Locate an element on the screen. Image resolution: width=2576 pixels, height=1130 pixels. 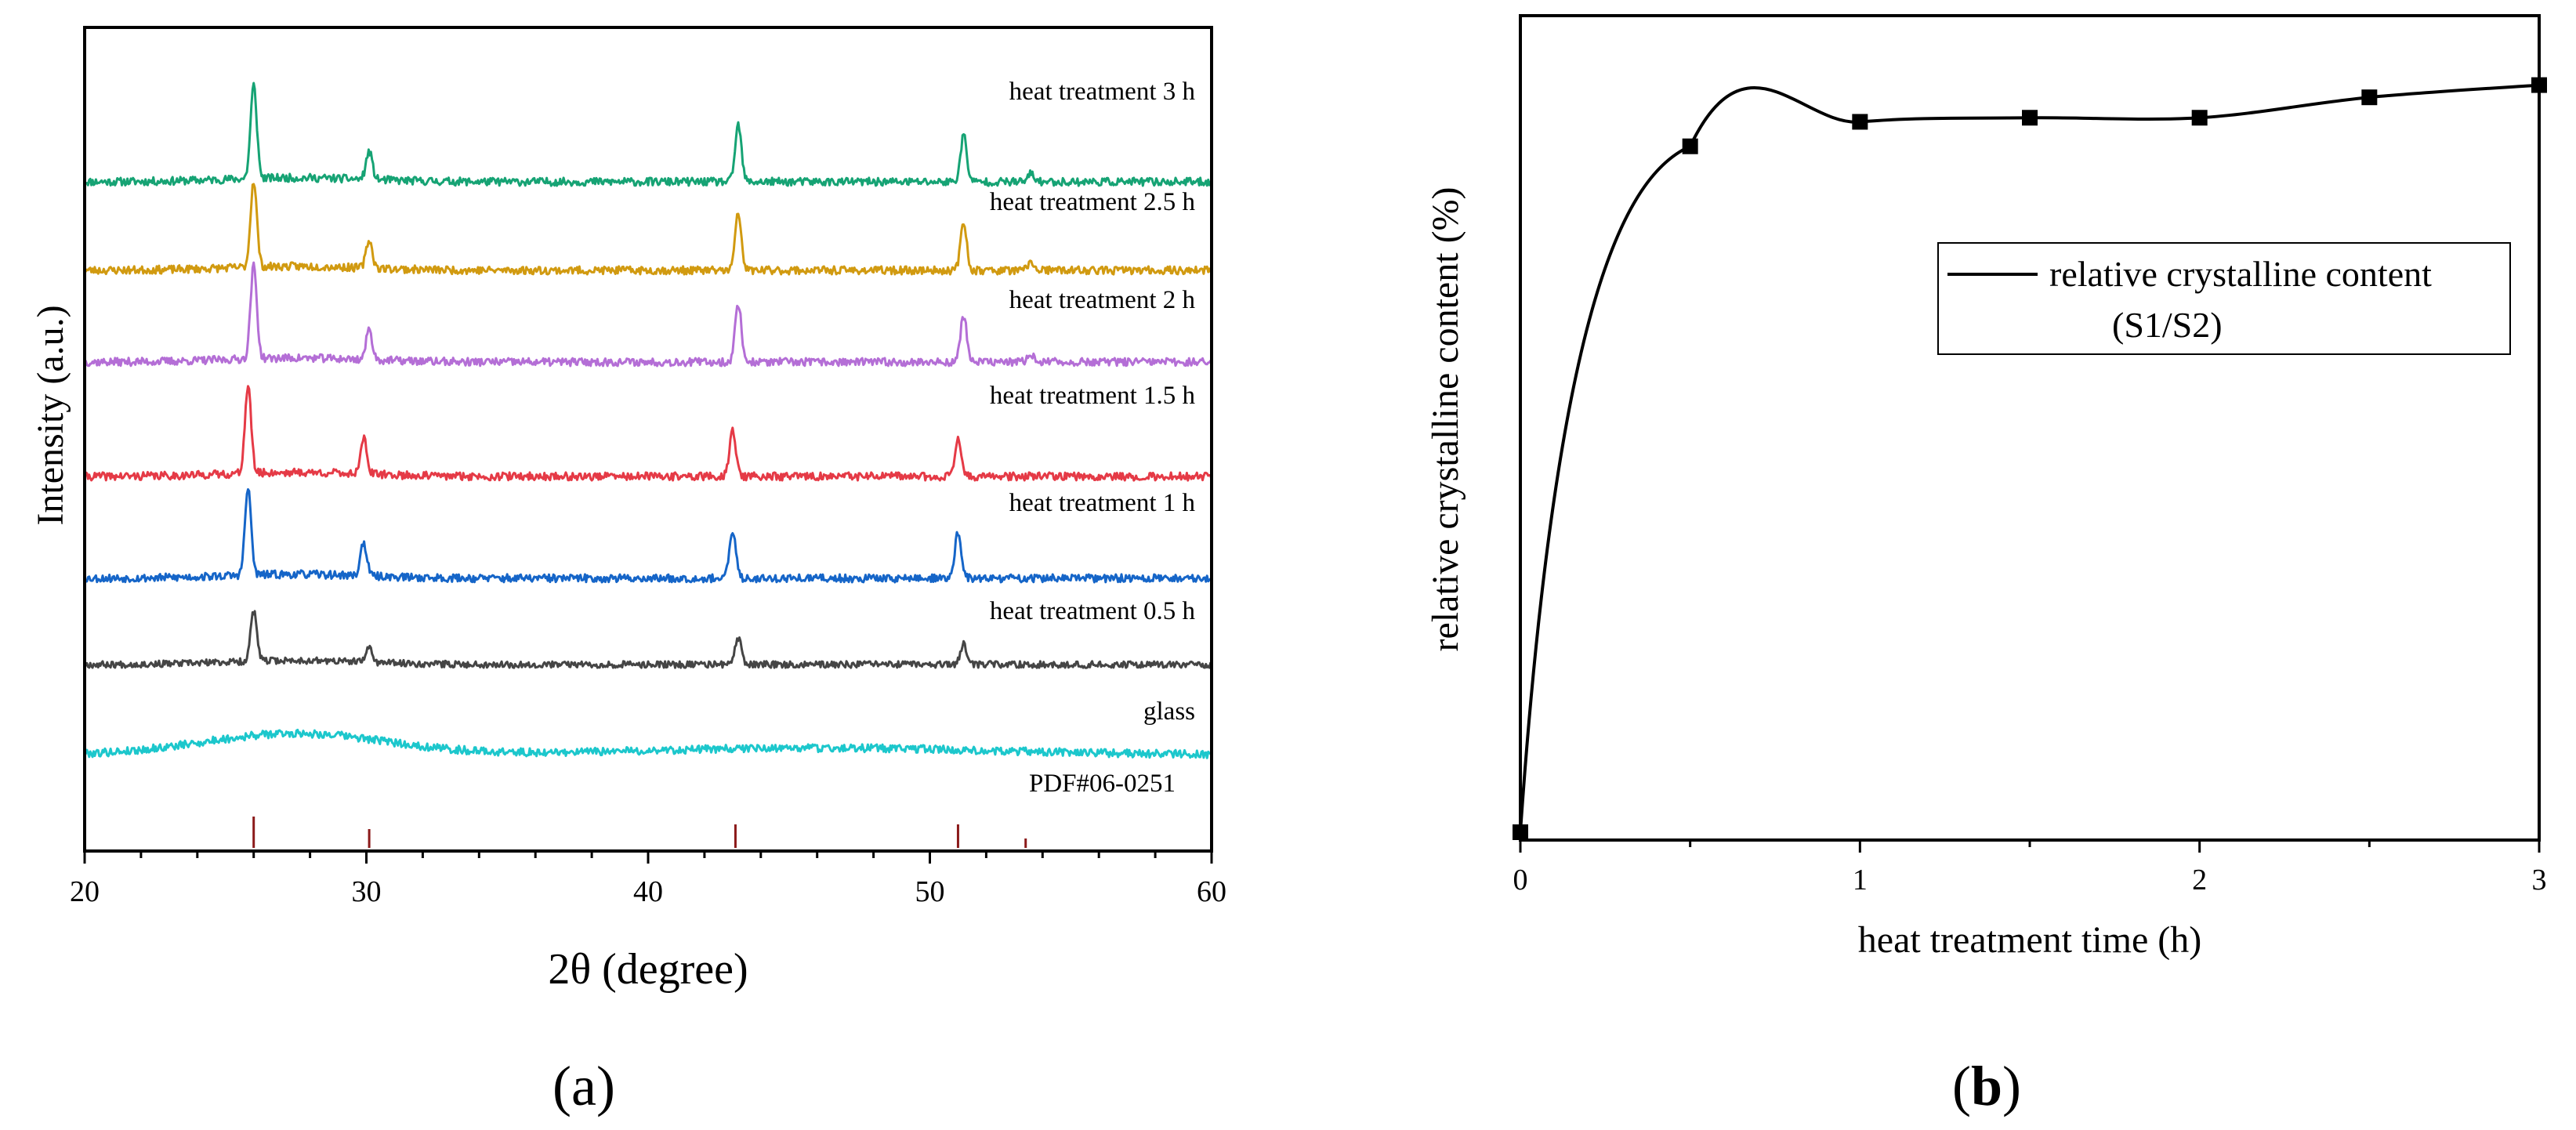
crystallinity-x-tick-label: 2 is located at coordinates (2199, 880).